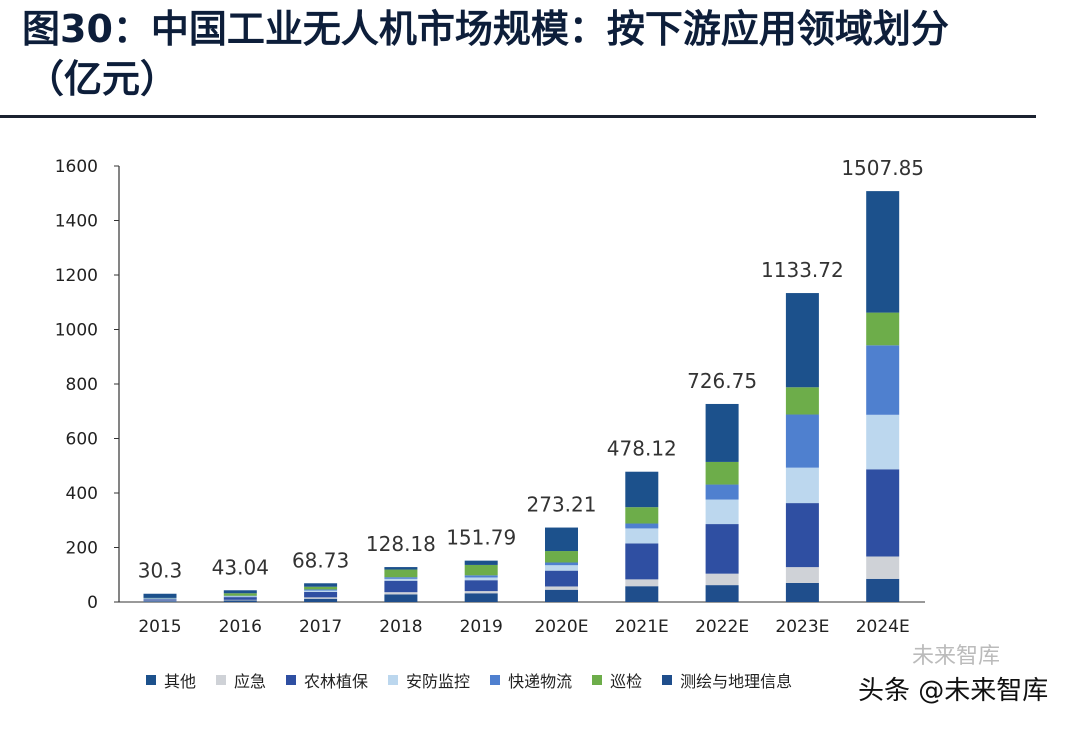  I want to click on bar-segment-2016-应急, so click(240, 600).